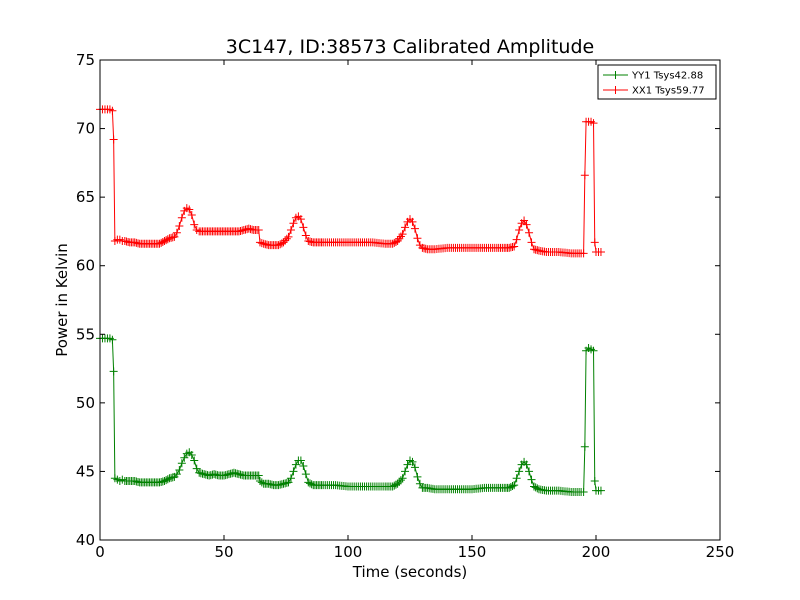 Image resolution: width=800 pixels, height=600 pixels. I want to click on legend-box, so click(657, 82).